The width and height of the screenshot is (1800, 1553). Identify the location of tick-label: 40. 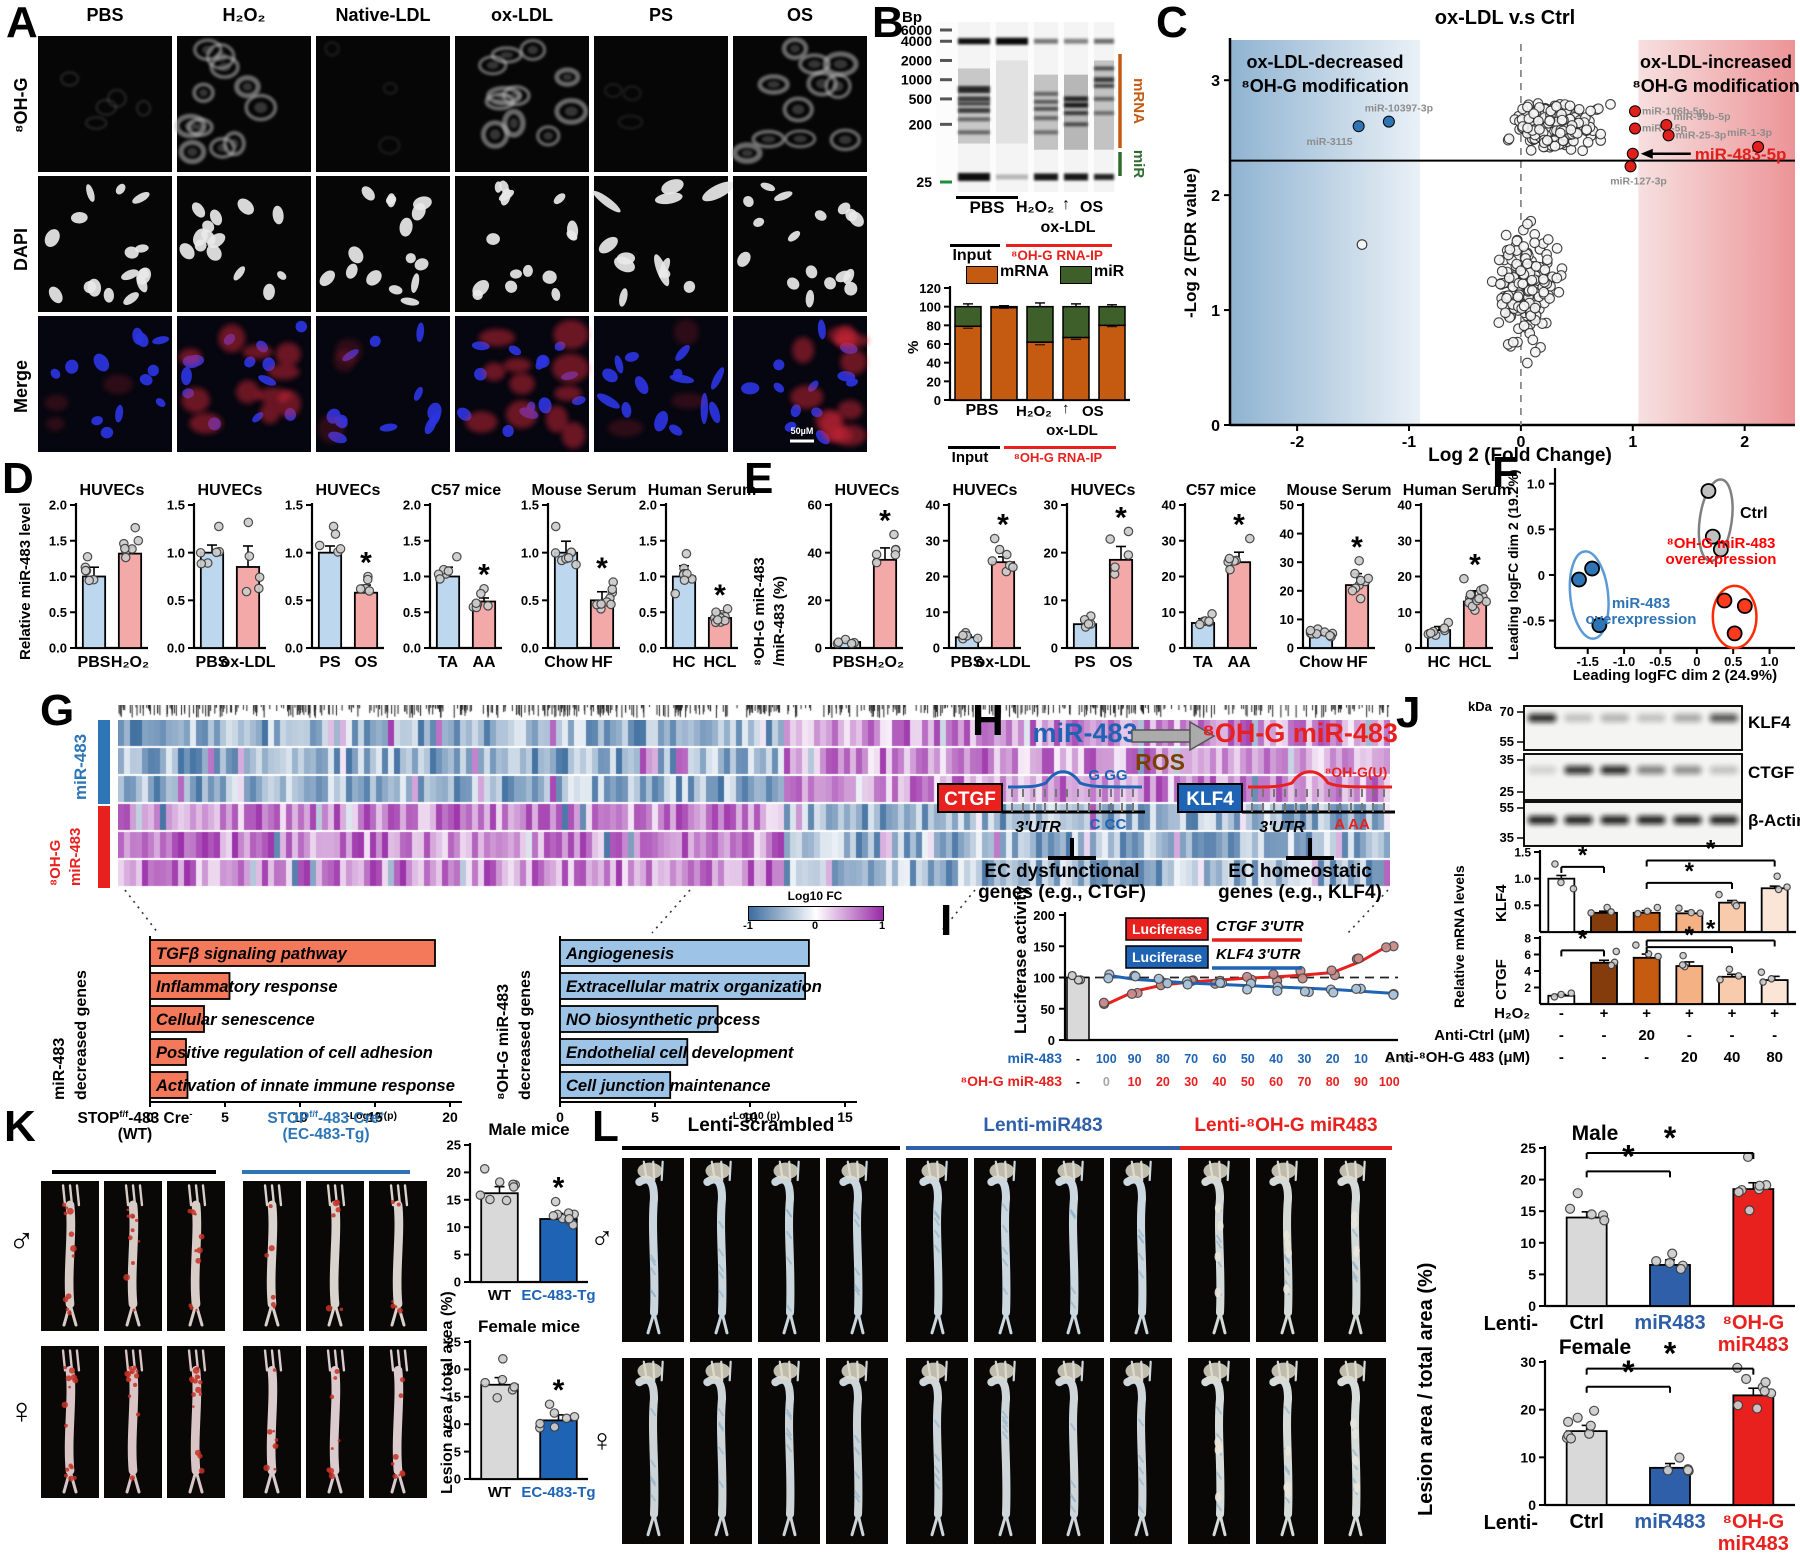
(1287, 533).